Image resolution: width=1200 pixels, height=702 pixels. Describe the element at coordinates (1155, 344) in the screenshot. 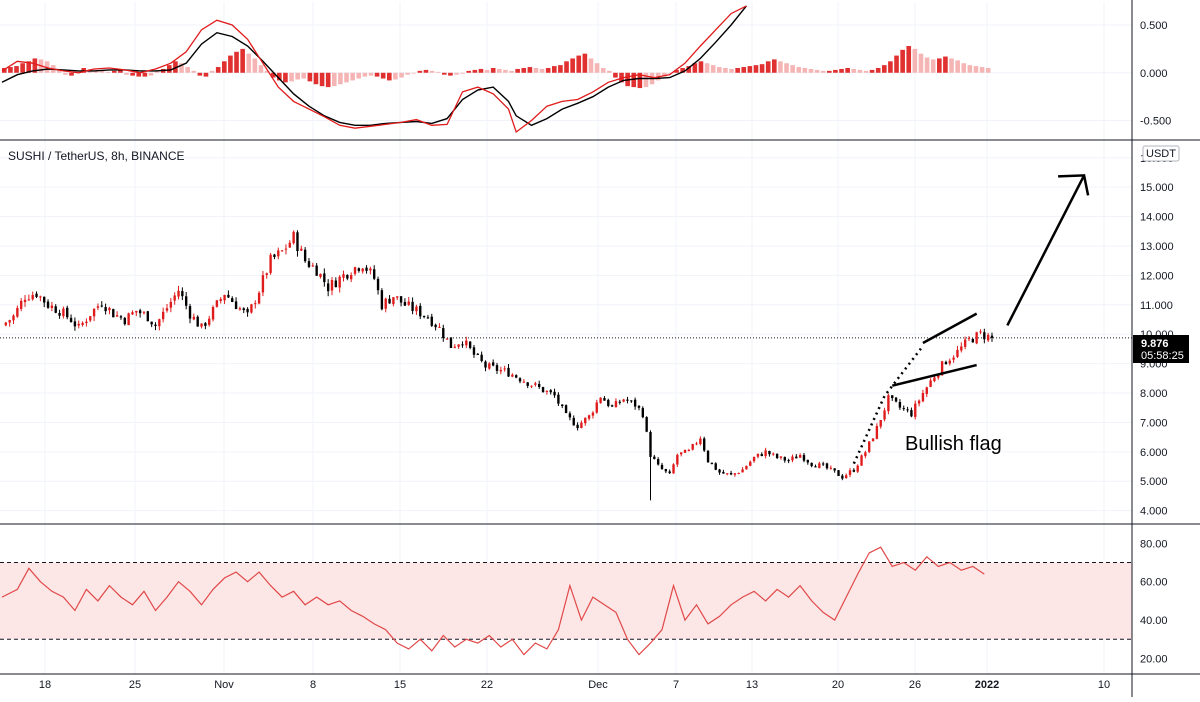

I see `last-price-label: 9.876` at that location.